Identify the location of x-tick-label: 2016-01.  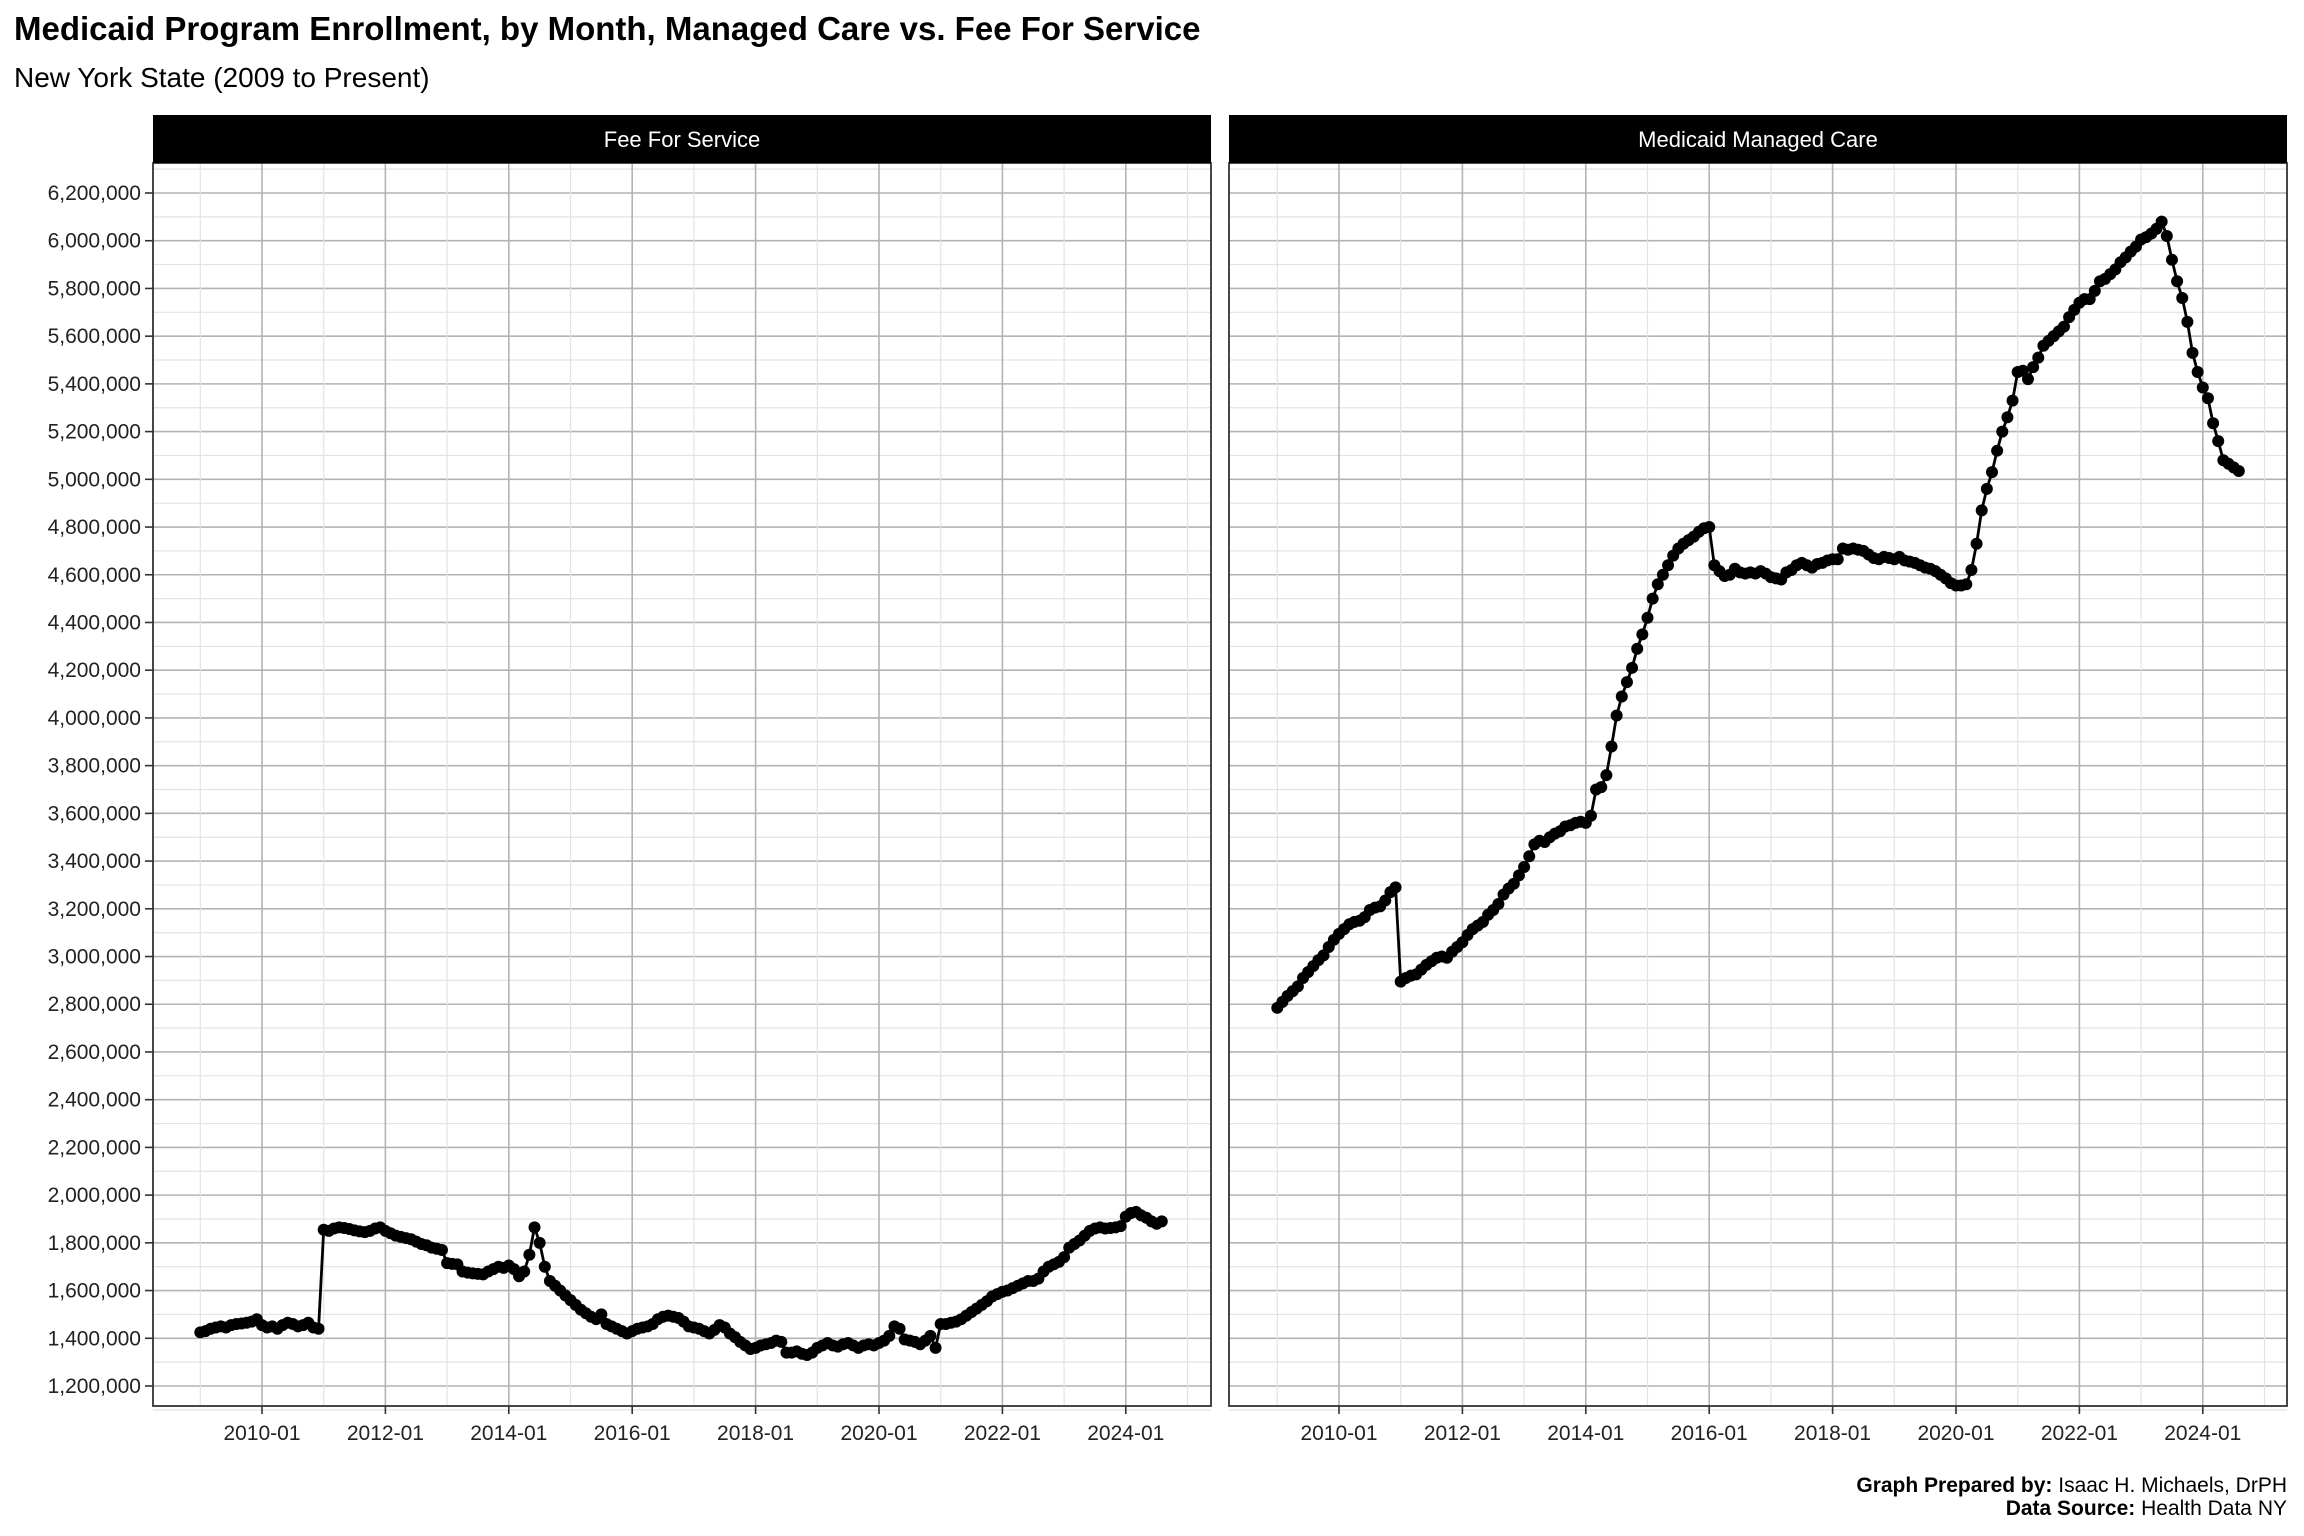
(632, 1433).